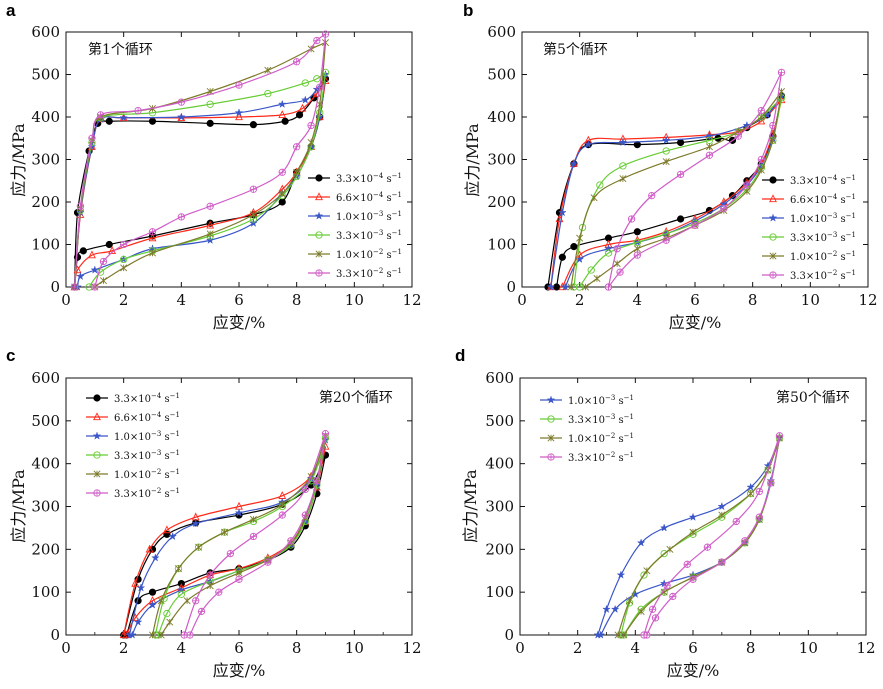 The height and width of the screenshot is (689, 883). I want to click on panel-a-cycle-label: 第1个循环, so click(120, 49).